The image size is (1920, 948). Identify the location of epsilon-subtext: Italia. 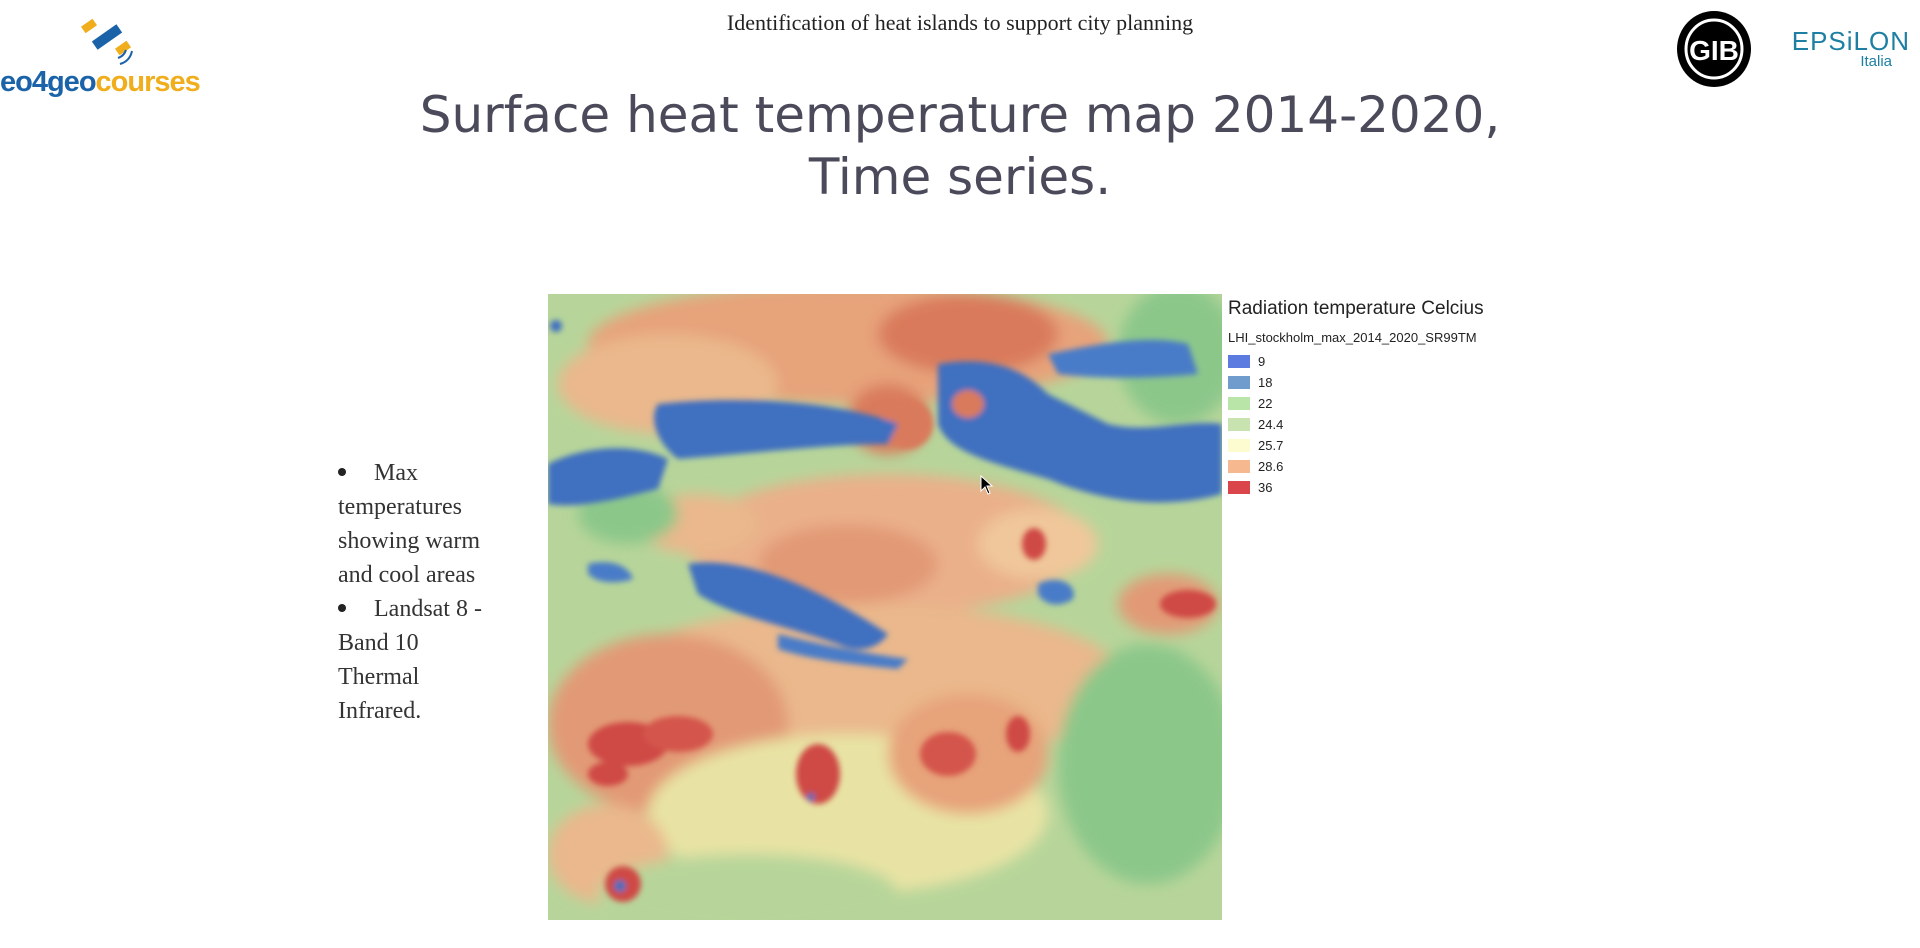
(1876, 61).